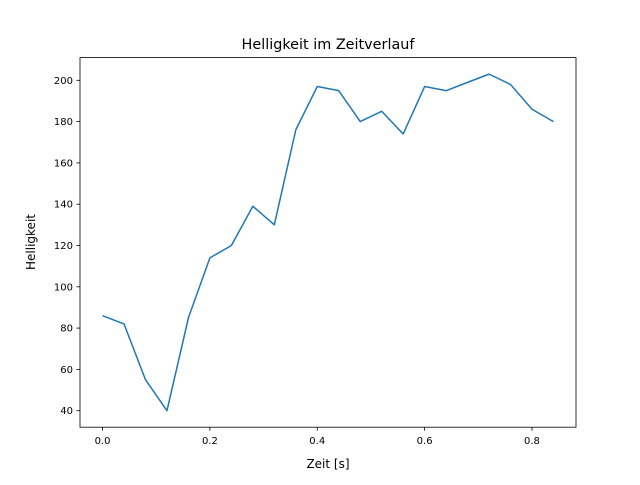 The image size is (640, 485). I want to click on x-axis-label: Zeit [s], so click(327, 464).